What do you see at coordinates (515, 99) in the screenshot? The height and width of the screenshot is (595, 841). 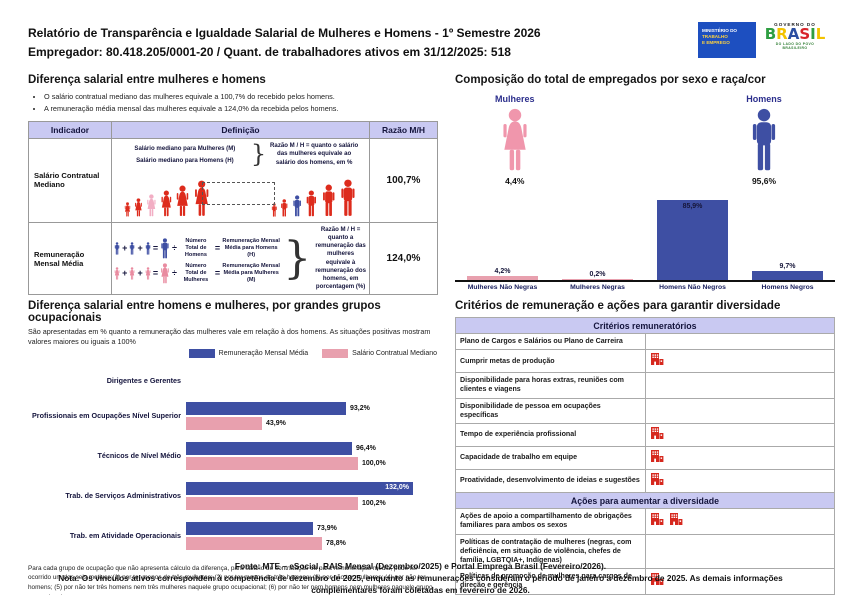 I see `women-label: Mulheres` at bounding box center [515, 99].